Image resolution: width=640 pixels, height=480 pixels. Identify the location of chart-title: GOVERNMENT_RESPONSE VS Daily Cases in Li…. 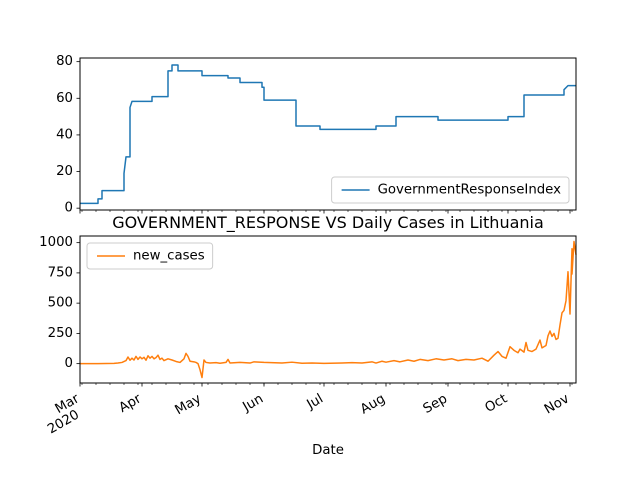
(328, 223).